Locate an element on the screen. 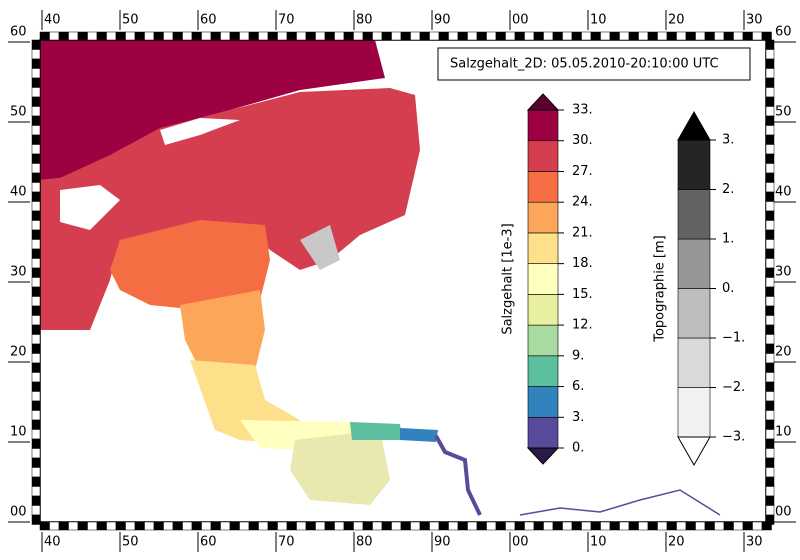 The image size is (800, 560). y-label: 60 is located at coordinates (18, 32).